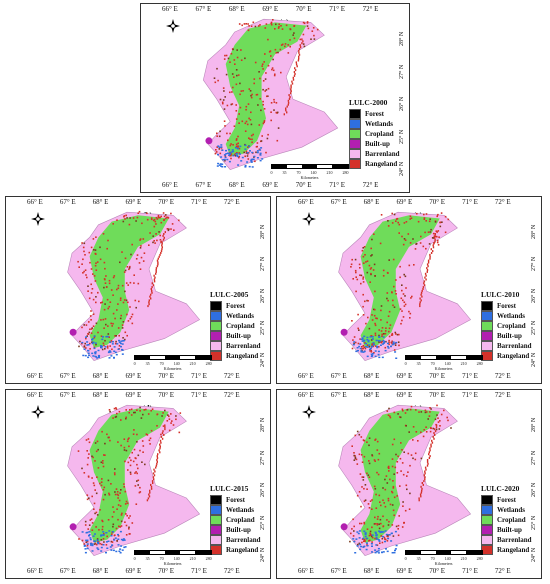 This screenshot has height=584, width=550. Describe the element at coordinates (463, 558) in the screenshot. I see `scale-tick: 210` at that location.